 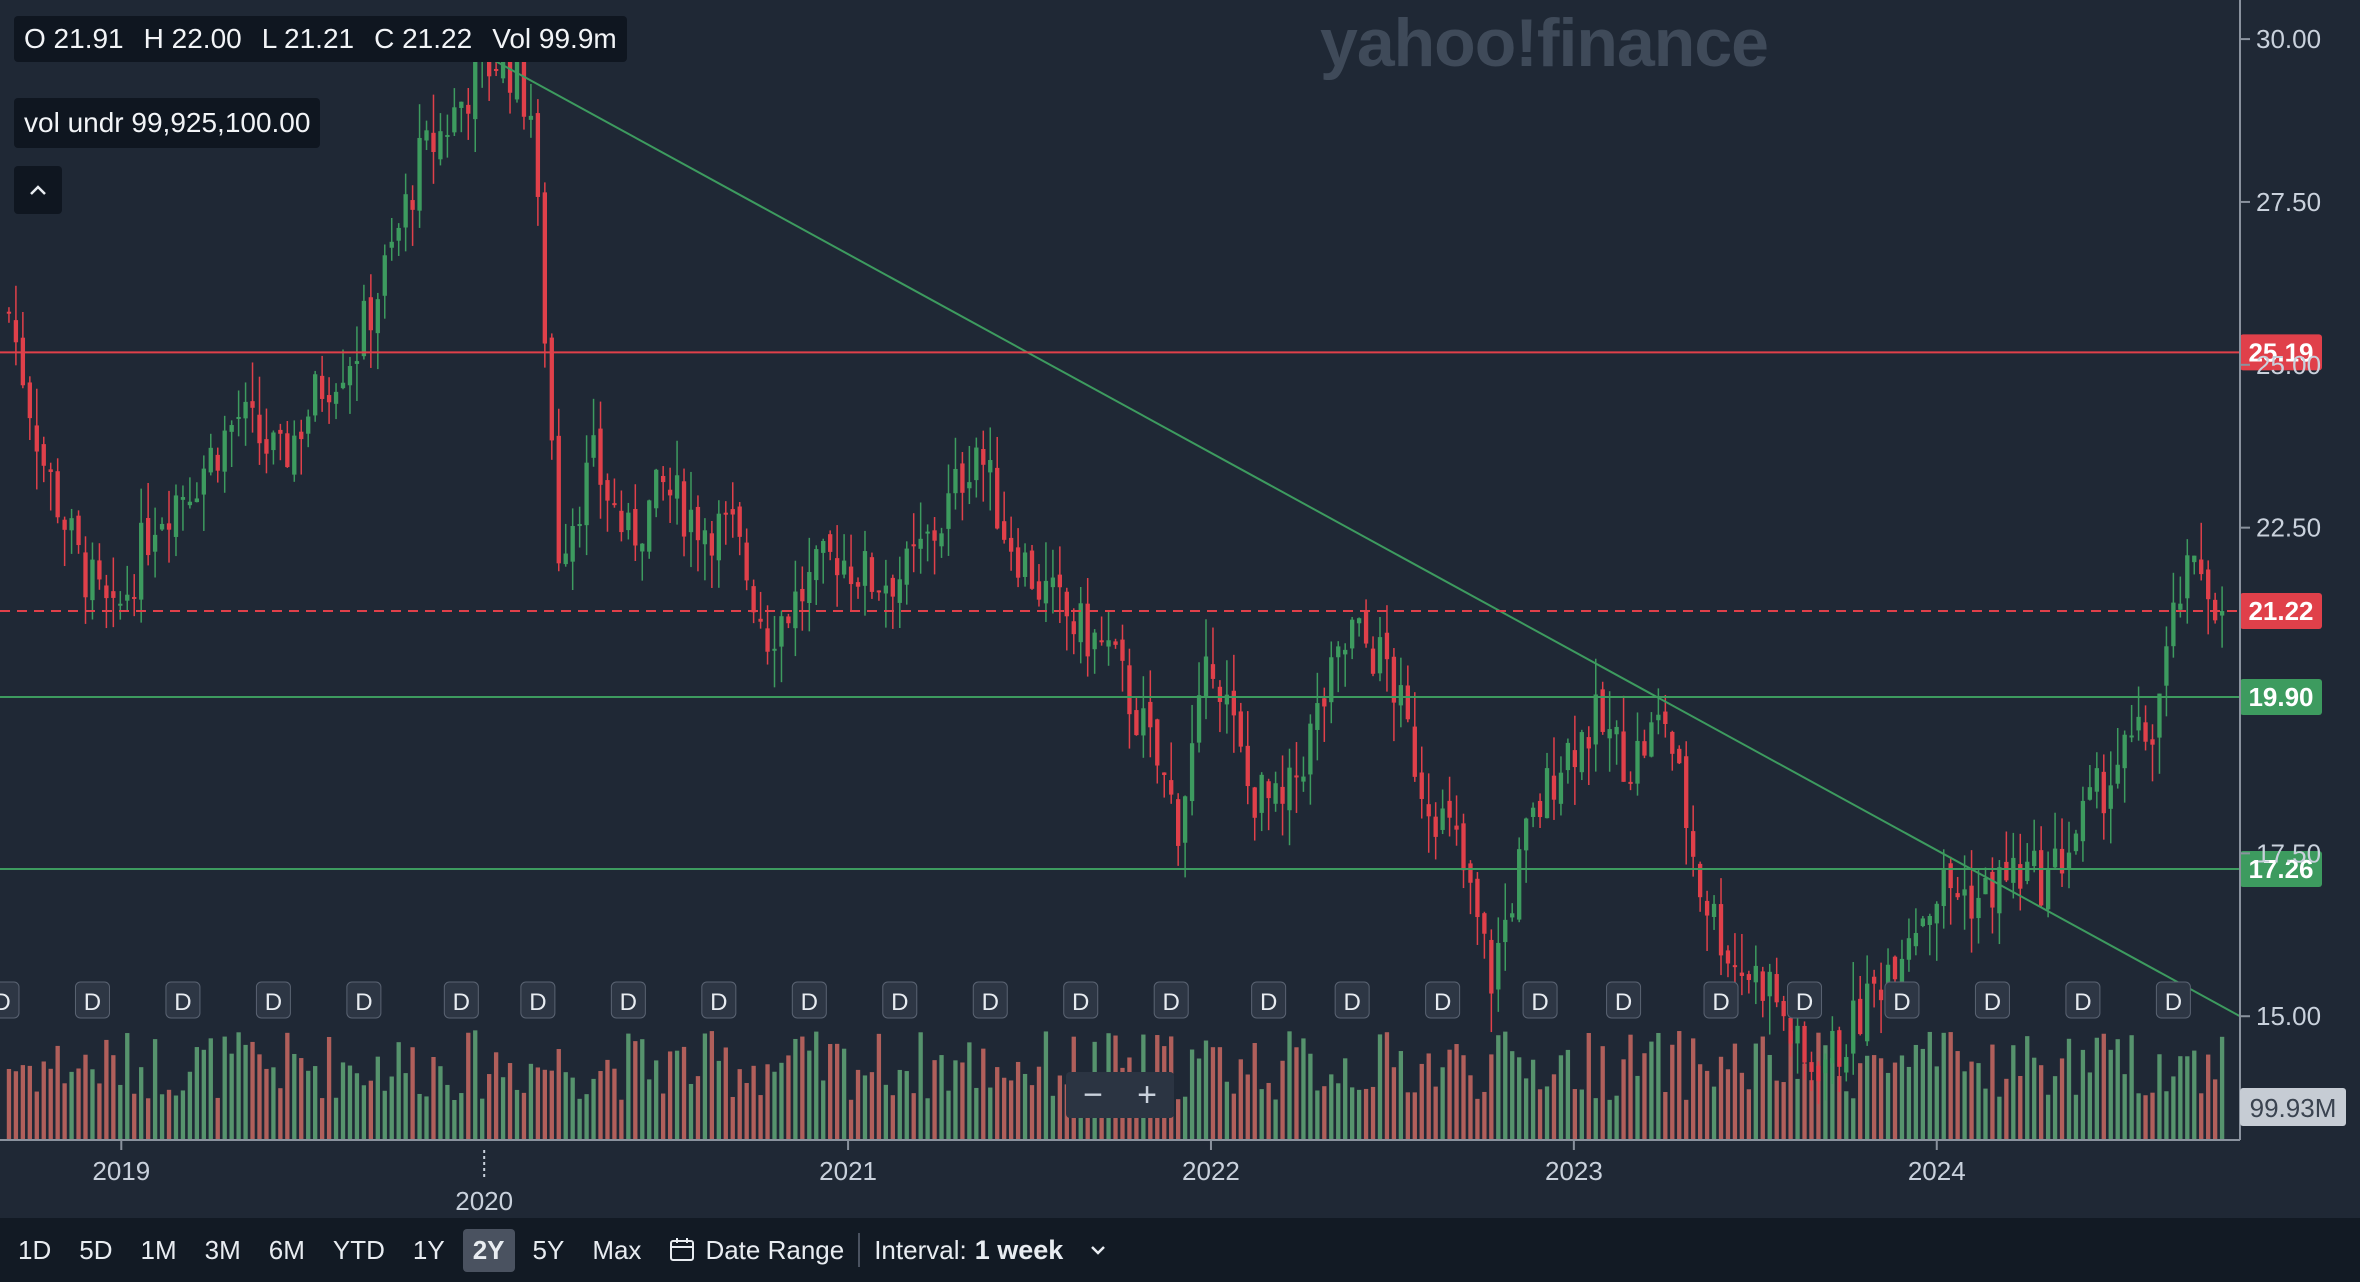 What do you see at coordinates (286, 1249) in the screenshot?
I see `range-6m-button: 6M` at bounding box center [286, 1249].